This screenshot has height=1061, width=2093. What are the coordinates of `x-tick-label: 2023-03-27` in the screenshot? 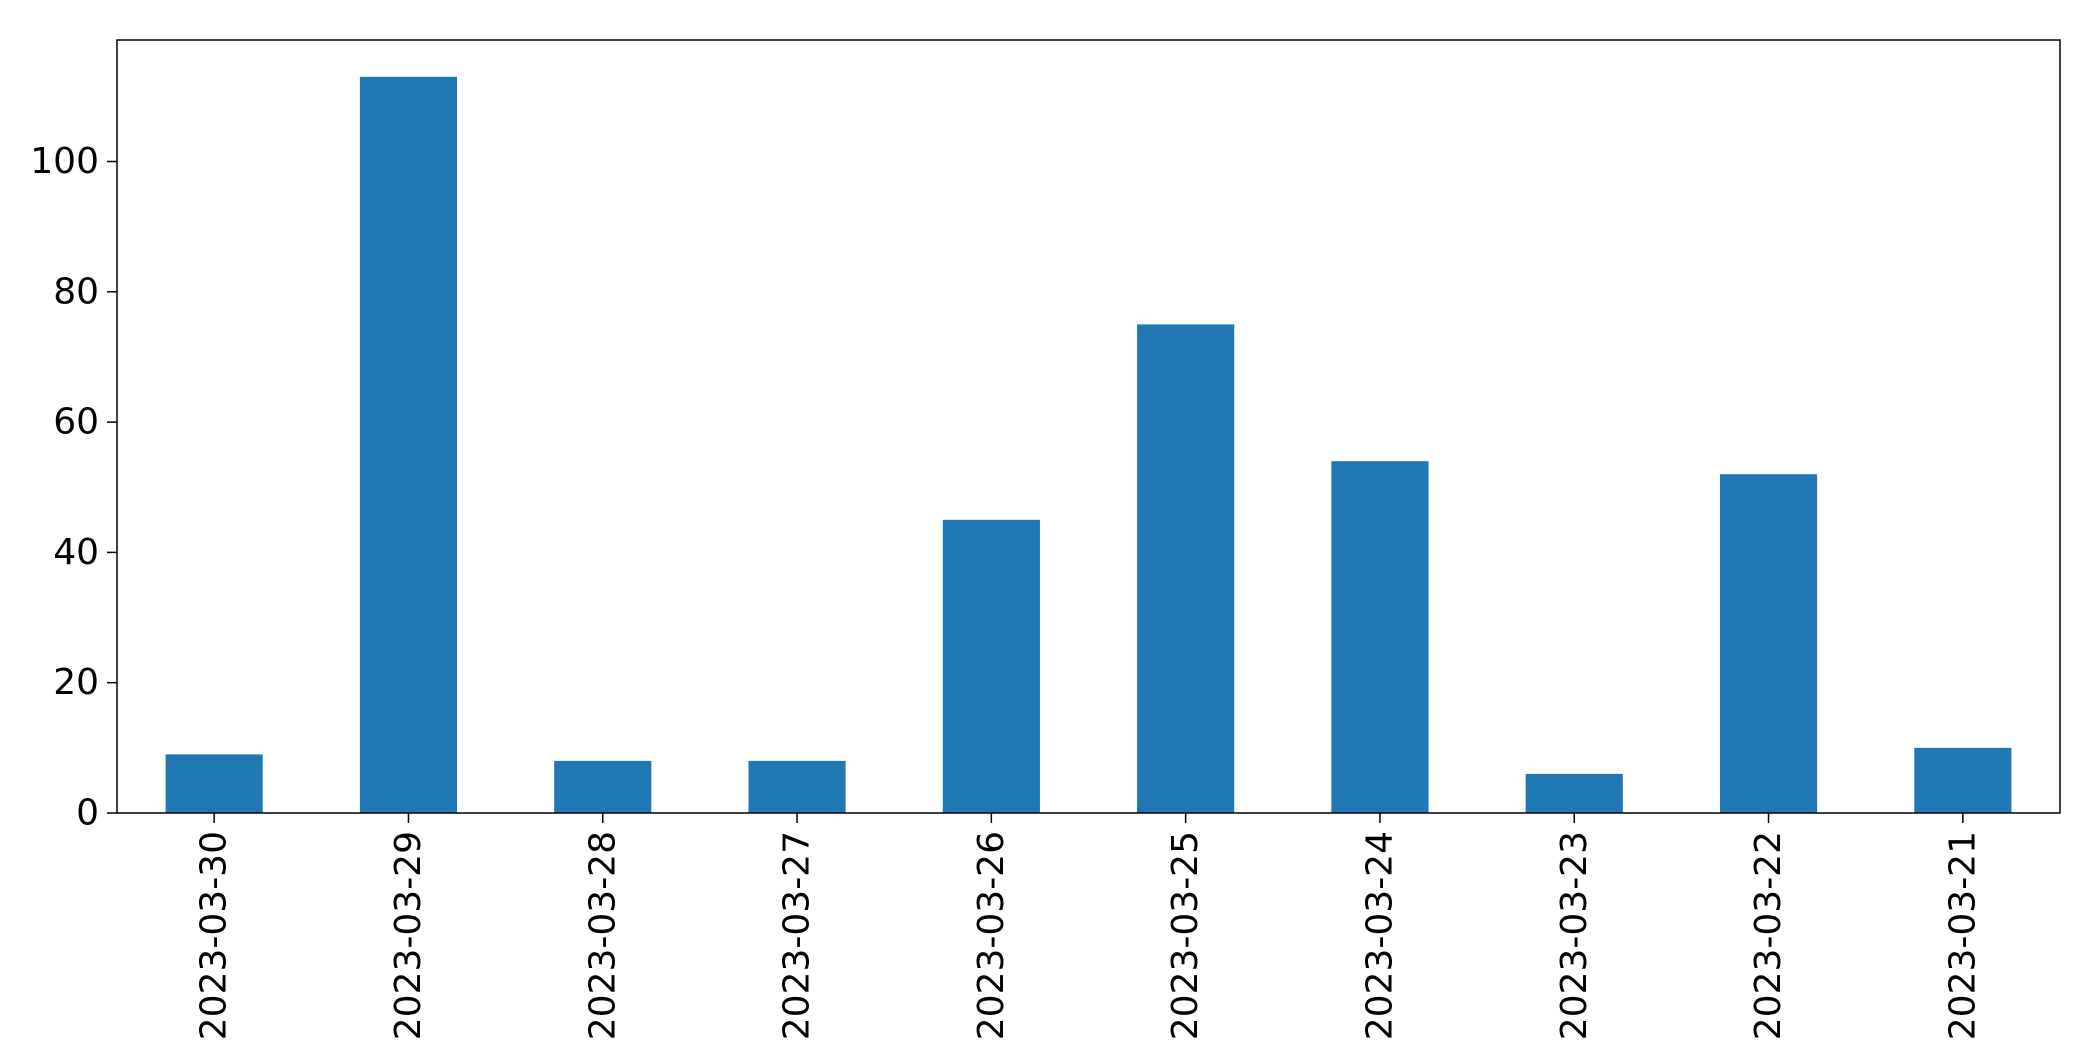 It's located at (797, 935).